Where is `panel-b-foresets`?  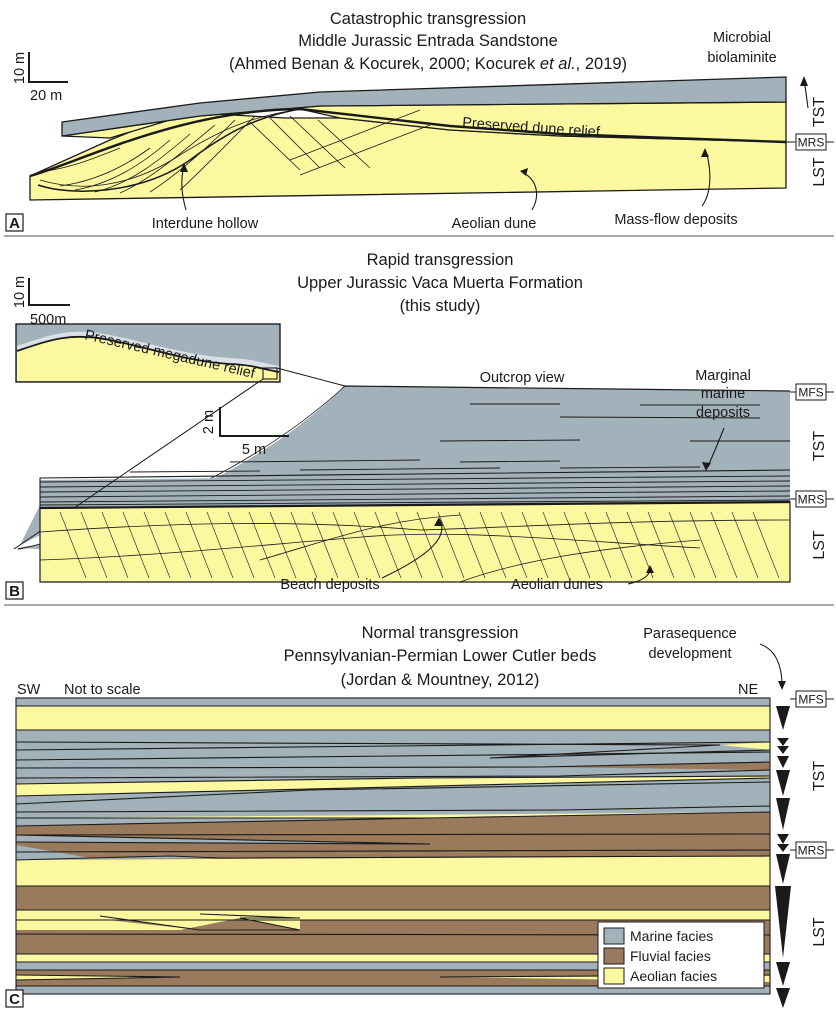
panel-b-foresets is located at coordinates (419, 545).